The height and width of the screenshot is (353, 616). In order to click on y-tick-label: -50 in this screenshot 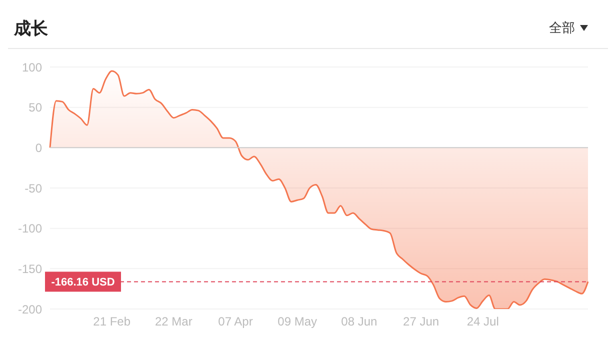, I will do `click(33, 188)`.